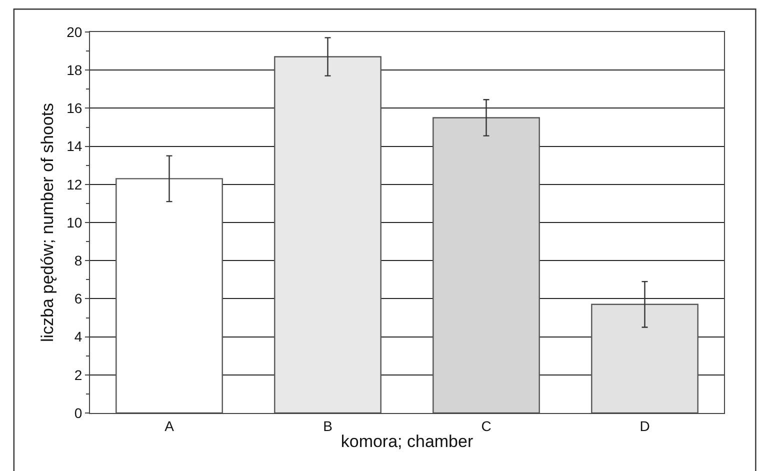 The height and width of the screenshot is (471, 769). I want to click on x-tick-label: A, so click(169, 426).